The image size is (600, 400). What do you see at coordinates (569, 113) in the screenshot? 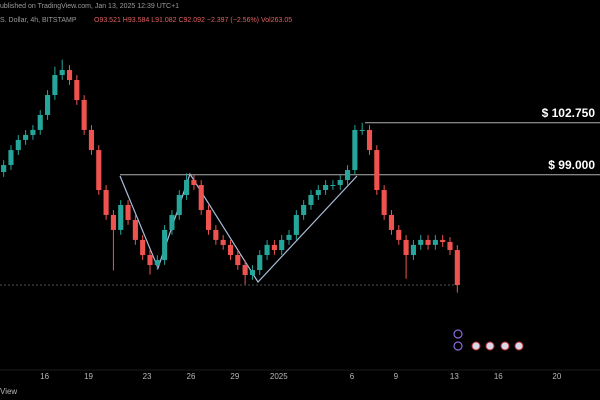
I see `level-label: $ 102.750` at bounding box center [569, 113].